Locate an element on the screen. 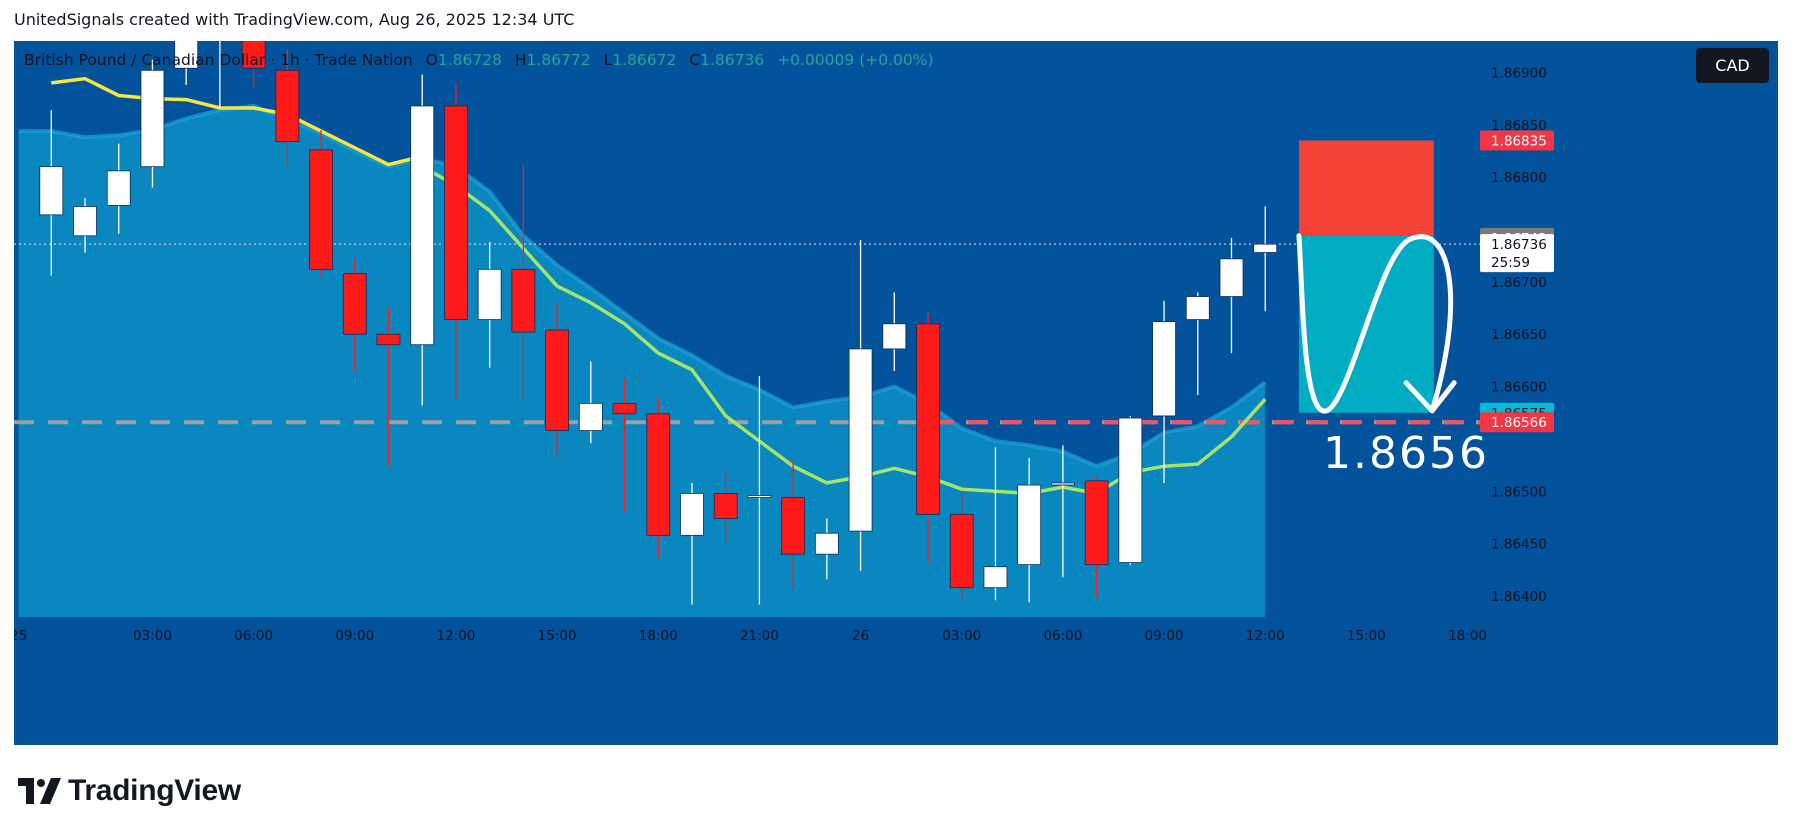 Image resolution: width=1793 pixels, height=836 pixels. legend-open-label: O is located at coordinates (431, 60).